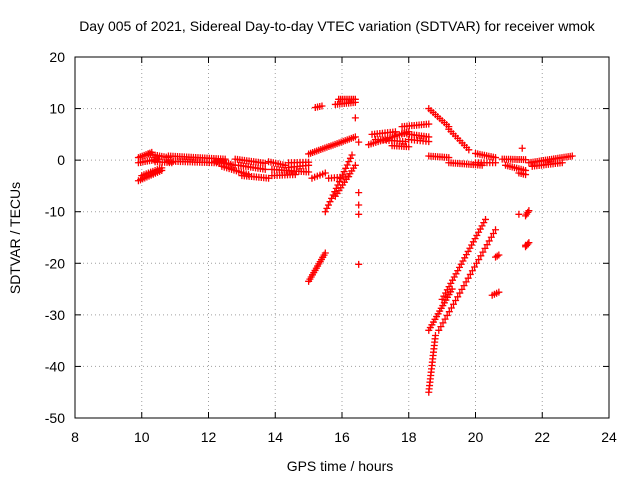  Describe the element at coordinates (409, 437) in the screenshot. I see `x-tick-label: 18` at that location.